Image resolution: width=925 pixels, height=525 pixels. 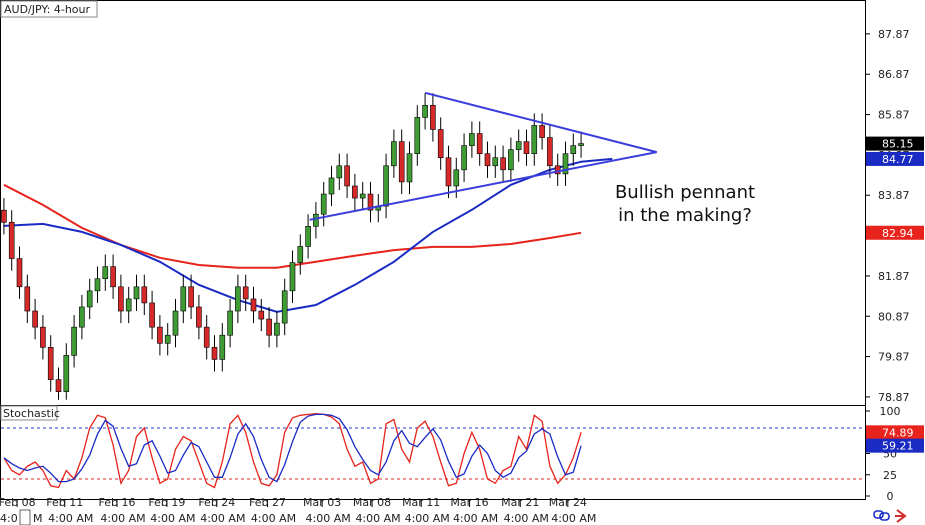 What do you see at coordinates (47, 9) in the screenshot?
I see `chart-title: AUD/JPY: 4-hour` at bounding box center [47, 9].